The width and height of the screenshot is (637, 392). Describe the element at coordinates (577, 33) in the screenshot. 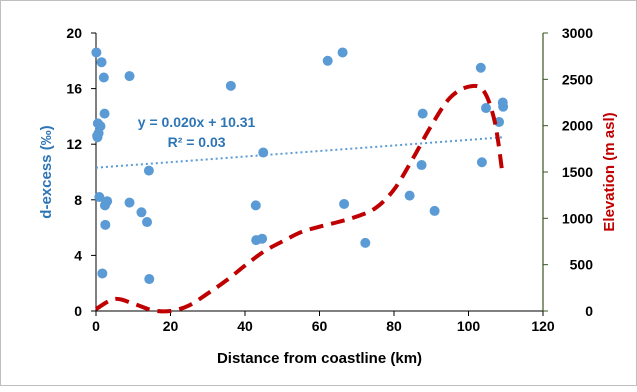

I see `right-y-tick-label: 3000` at that location.